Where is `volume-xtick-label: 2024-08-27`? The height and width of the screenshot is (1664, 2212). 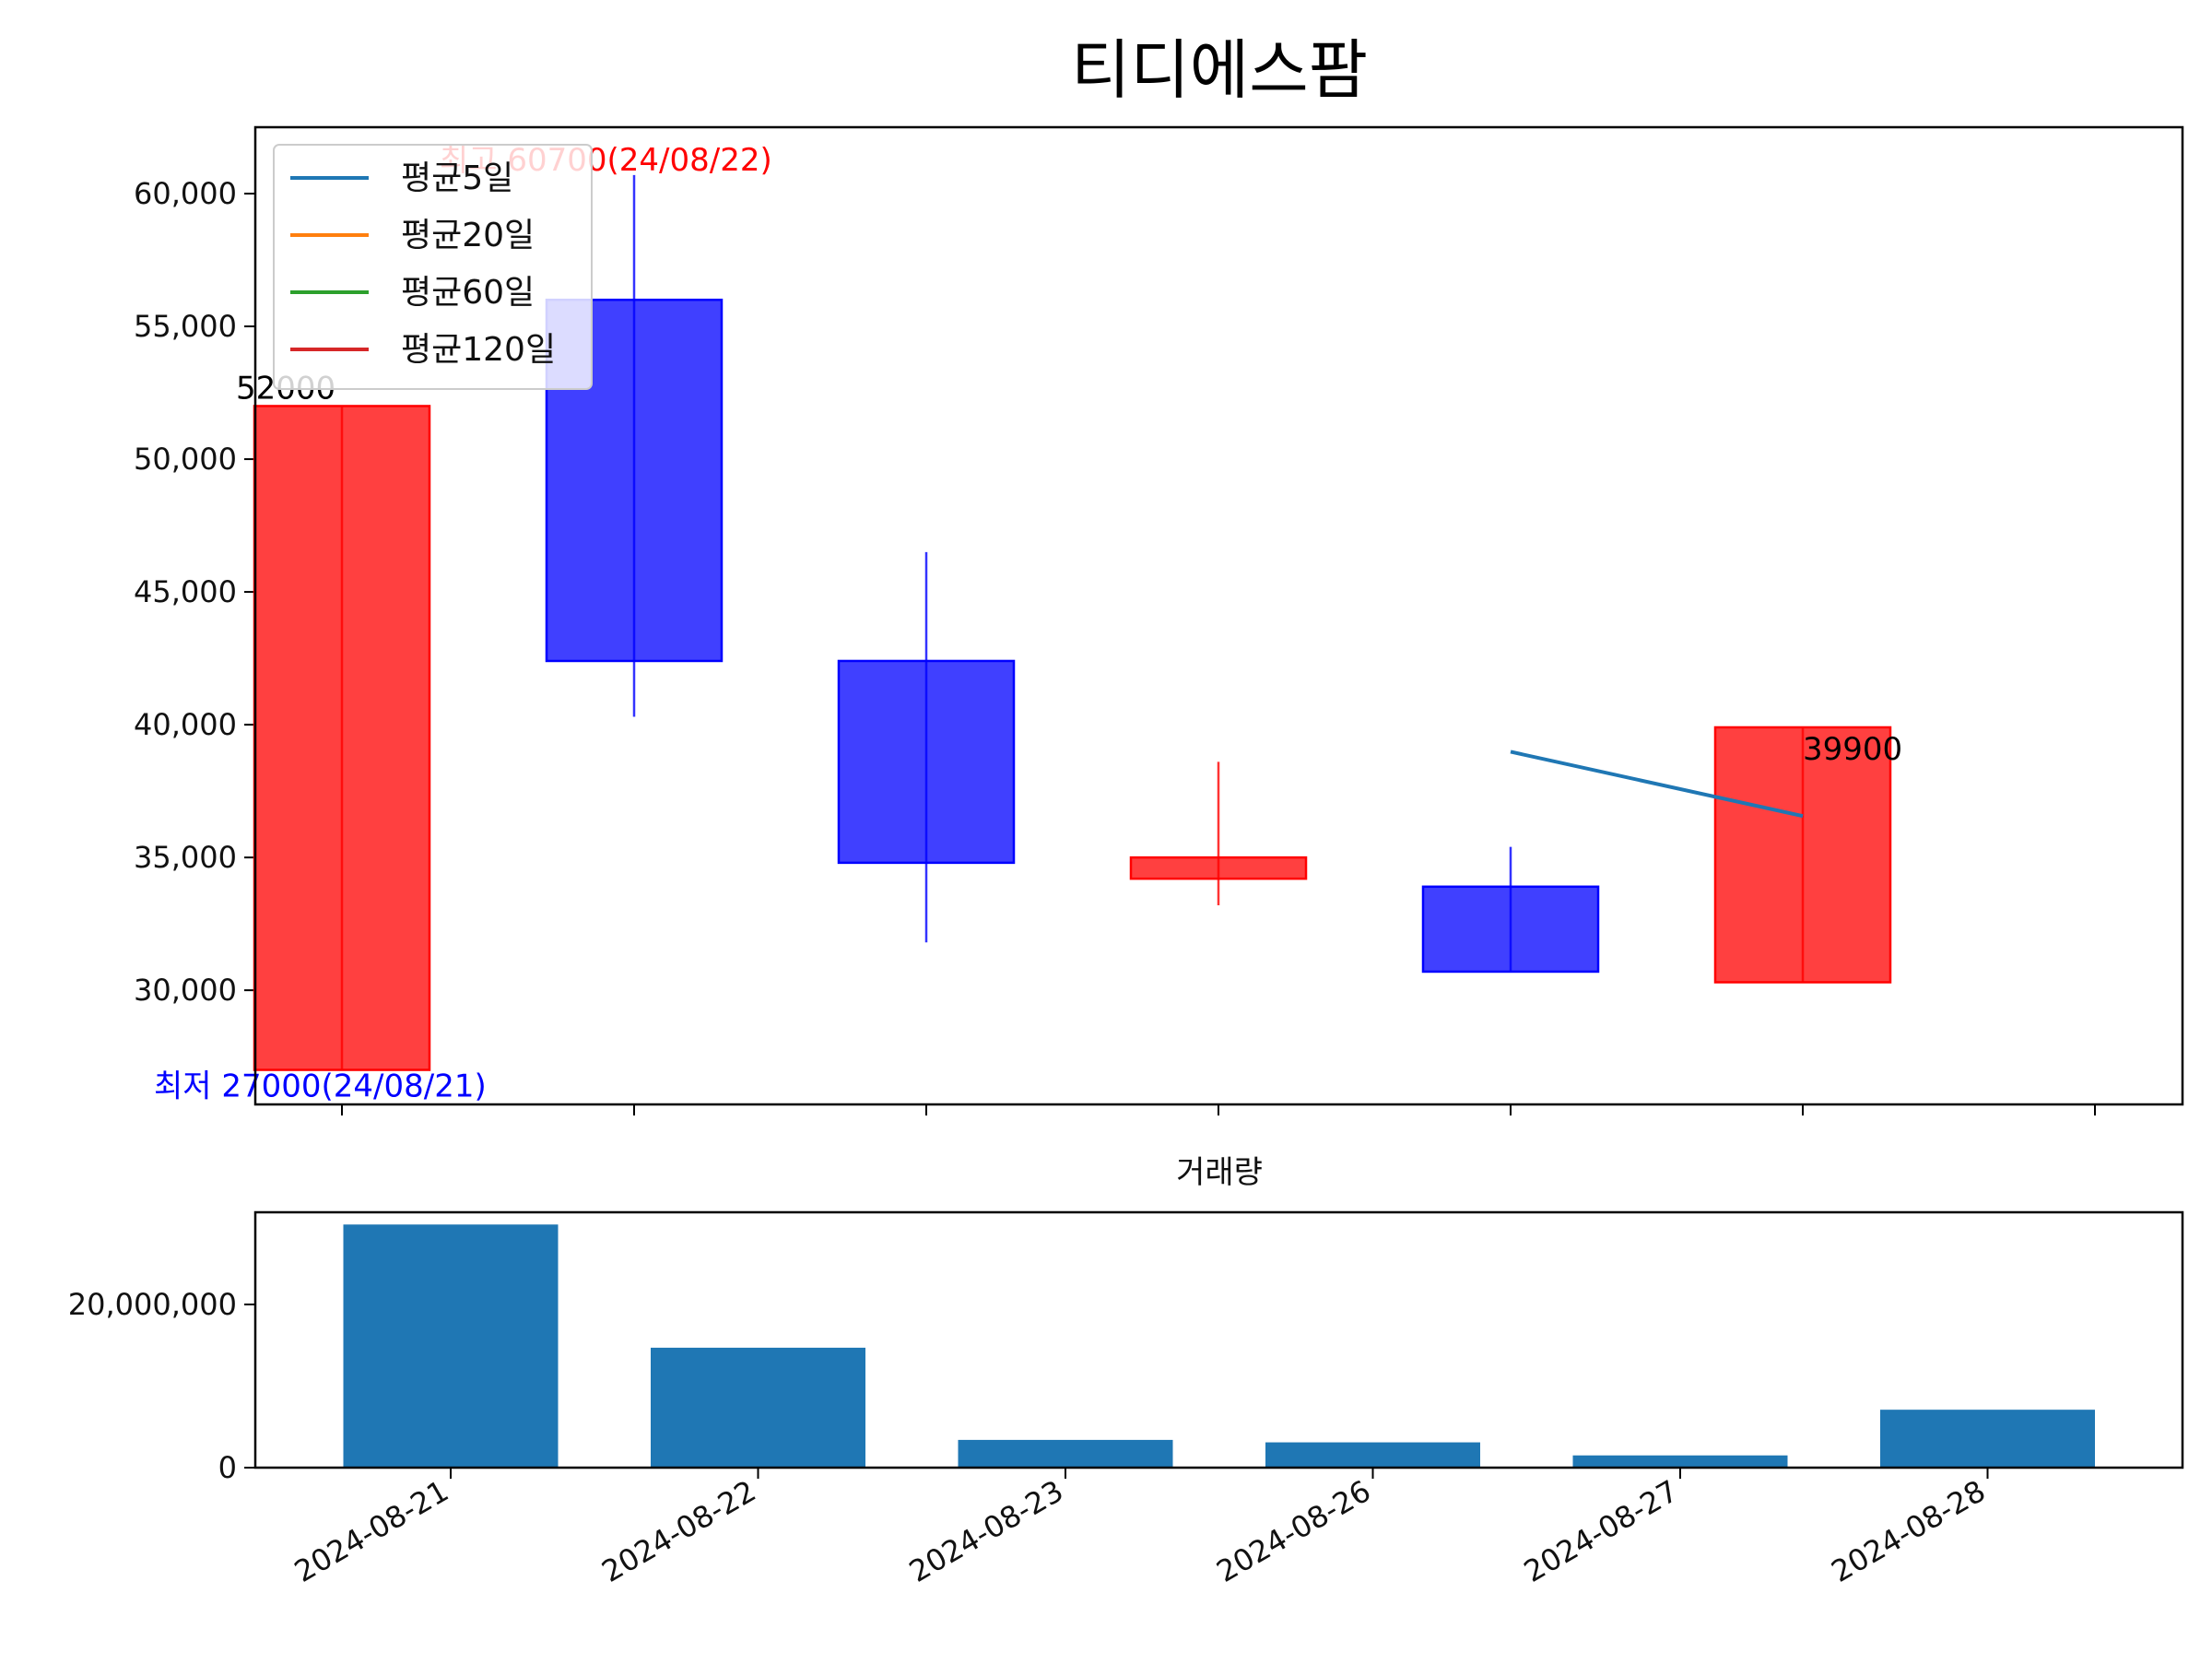
volume-xtick-label: 2024-08-27 is located at coordinates (1601, 1531).